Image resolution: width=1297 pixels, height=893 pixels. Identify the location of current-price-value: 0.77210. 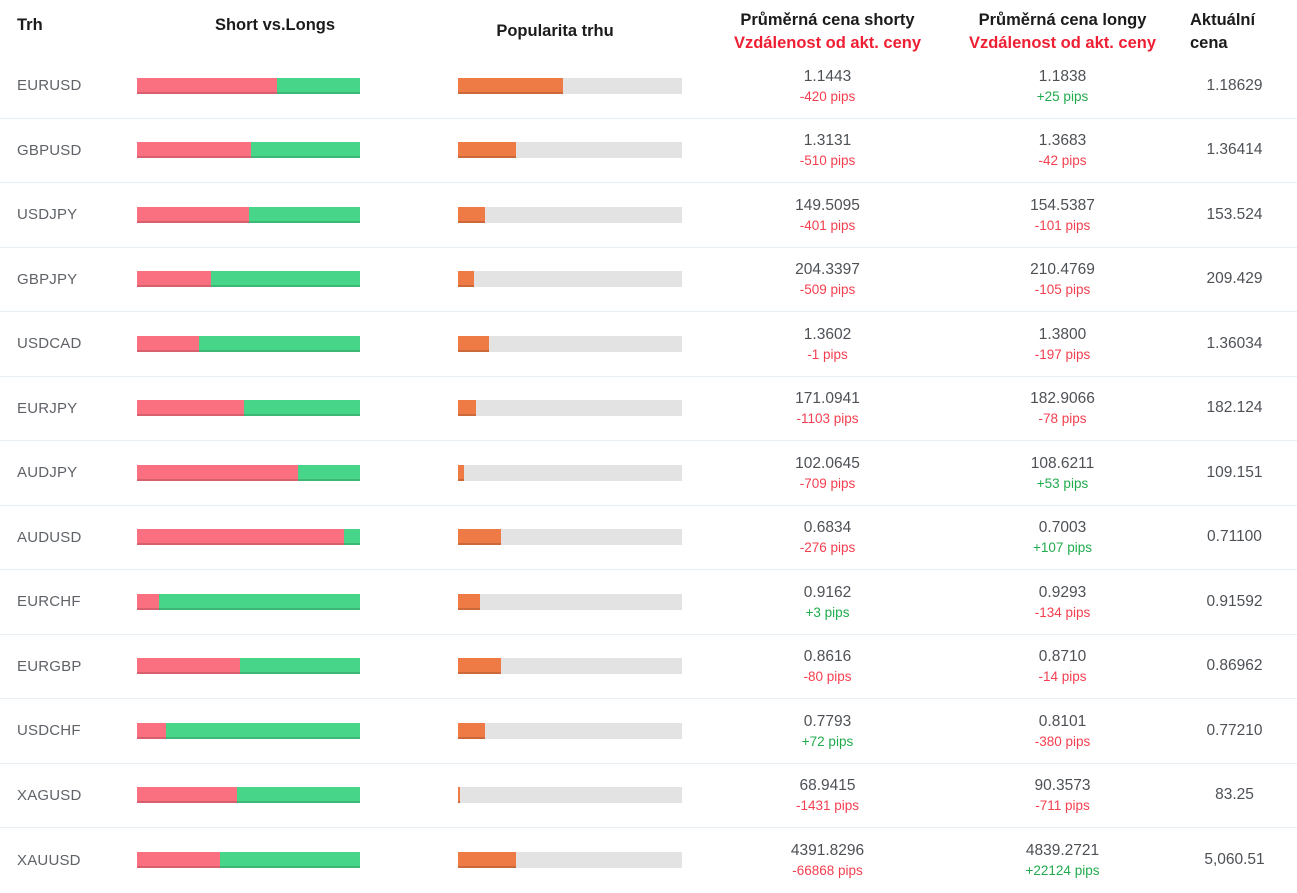
(1234, 730).